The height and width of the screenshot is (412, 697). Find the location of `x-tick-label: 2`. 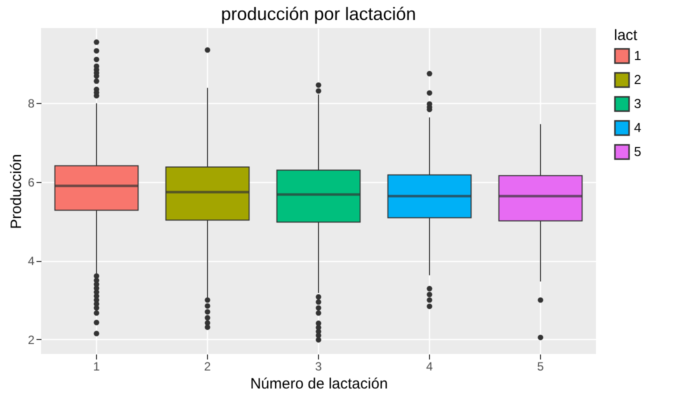

x-tick-label: 2 is located at coordinates (208, 367).